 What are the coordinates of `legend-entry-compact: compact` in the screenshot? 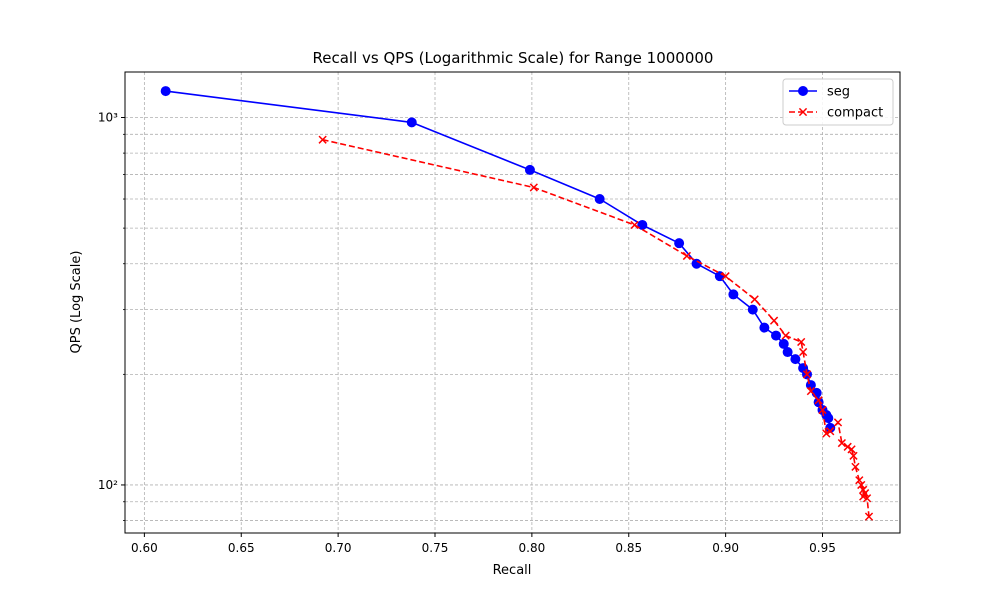 It's located at (836, 113).